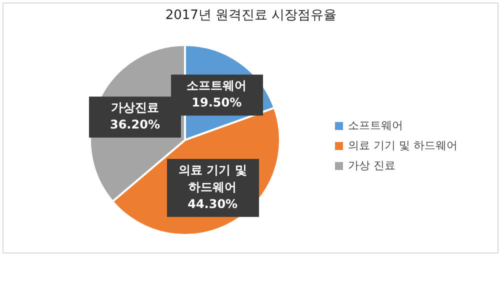 The height and width of the screenshot is (285, 502). What do you see at coordinates (212, 187) in the screenshot?
I see `data-label: 의료 기기 및 하드웨어 44.30%` at bounding box center [212, 187].